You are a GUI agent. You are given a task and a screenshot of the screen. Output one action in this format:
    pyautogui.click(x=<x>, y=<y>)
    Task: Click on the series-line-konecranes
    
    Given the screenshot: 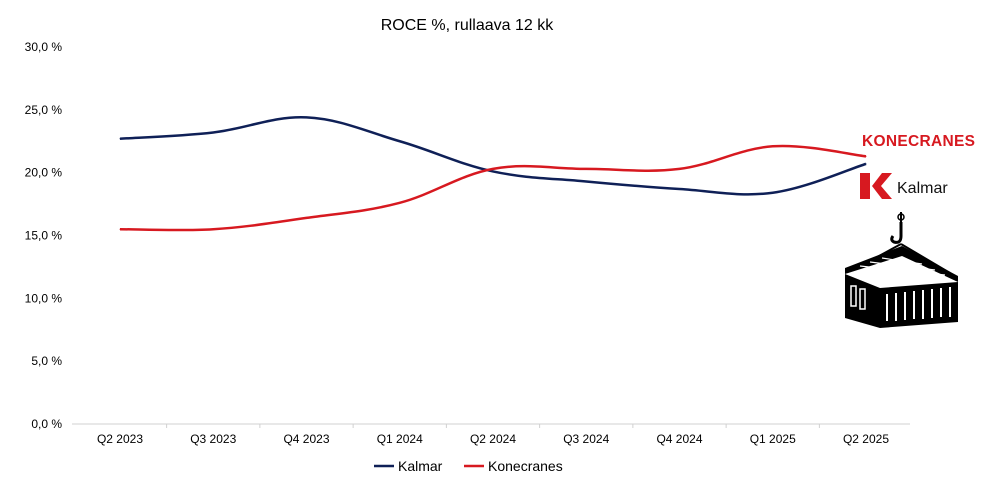 What is the action you would take?
    pyautogui.click(x=493, y=188)
    